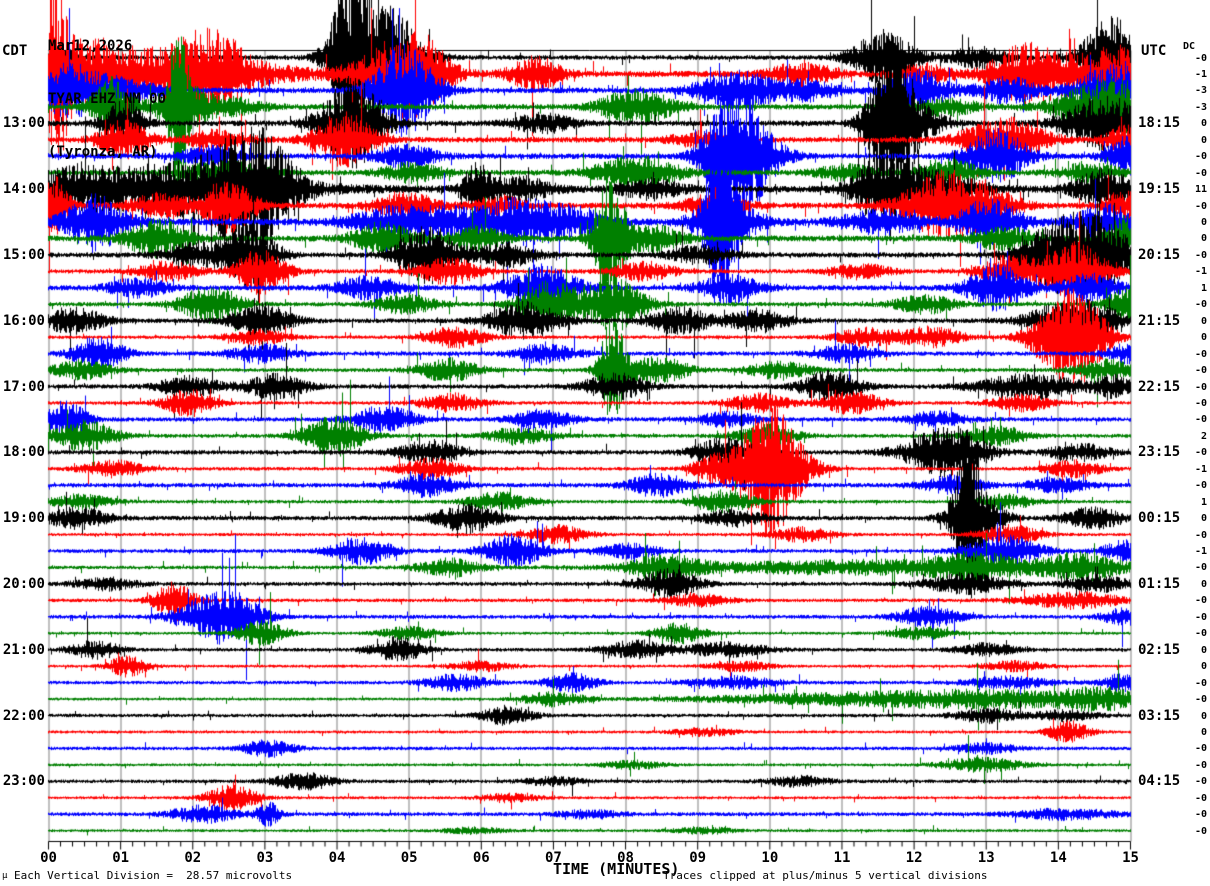 This screenshot has width=1210, height=886. What do you see at coordinates (770, 858) in the screenshot?
I see `x-axis-tick-label: 10` at bounding box center [770, 858].